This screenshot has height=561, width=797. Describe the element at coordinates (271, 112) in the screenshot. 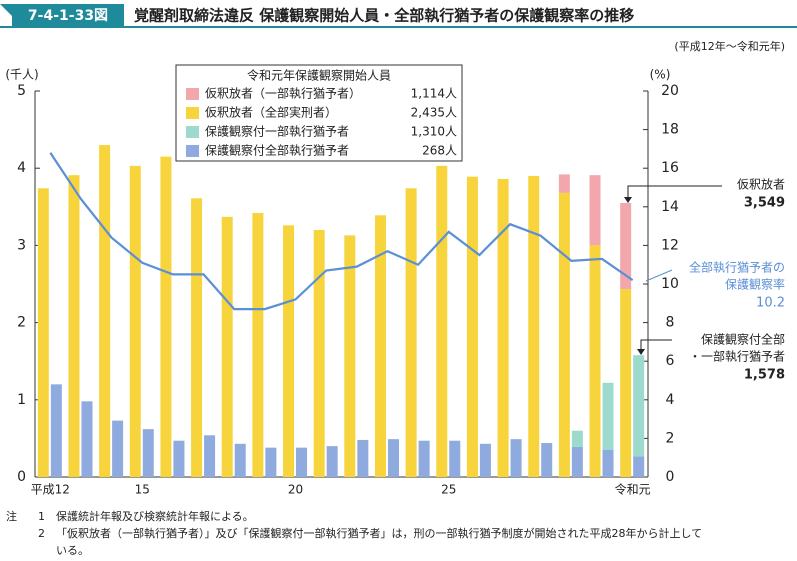

I see `legend-label: 仮釈放者（全部実刑者）` at that location.